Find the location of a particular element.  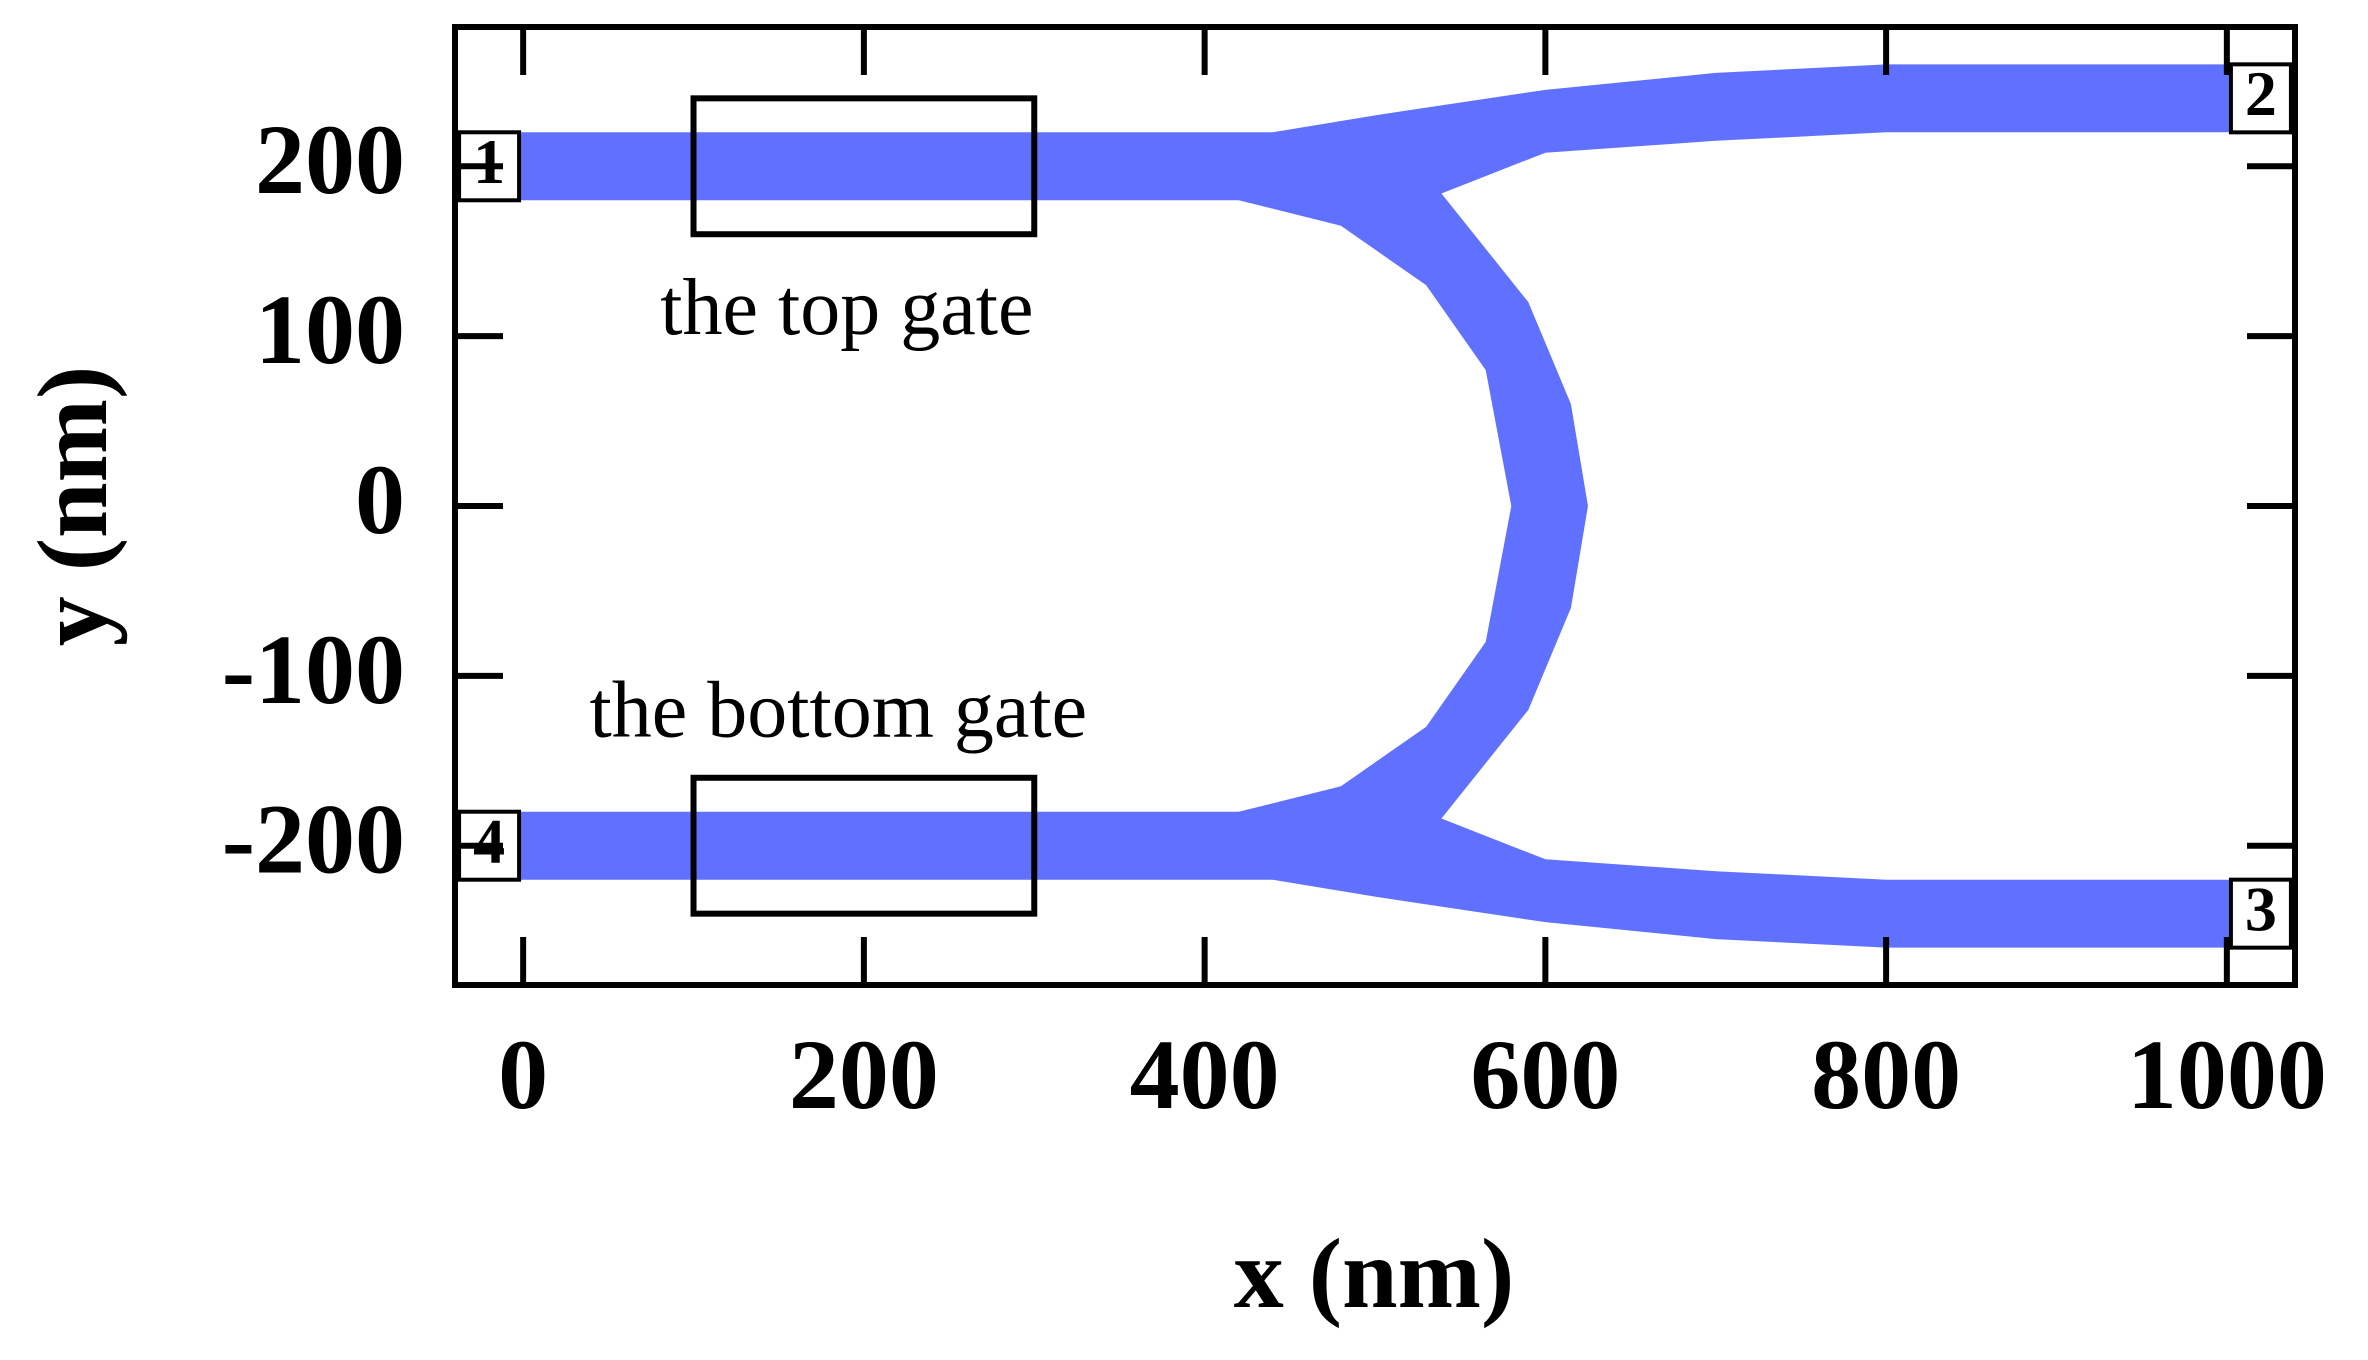

port-label: 3 is located at coordinates (2261, 908).